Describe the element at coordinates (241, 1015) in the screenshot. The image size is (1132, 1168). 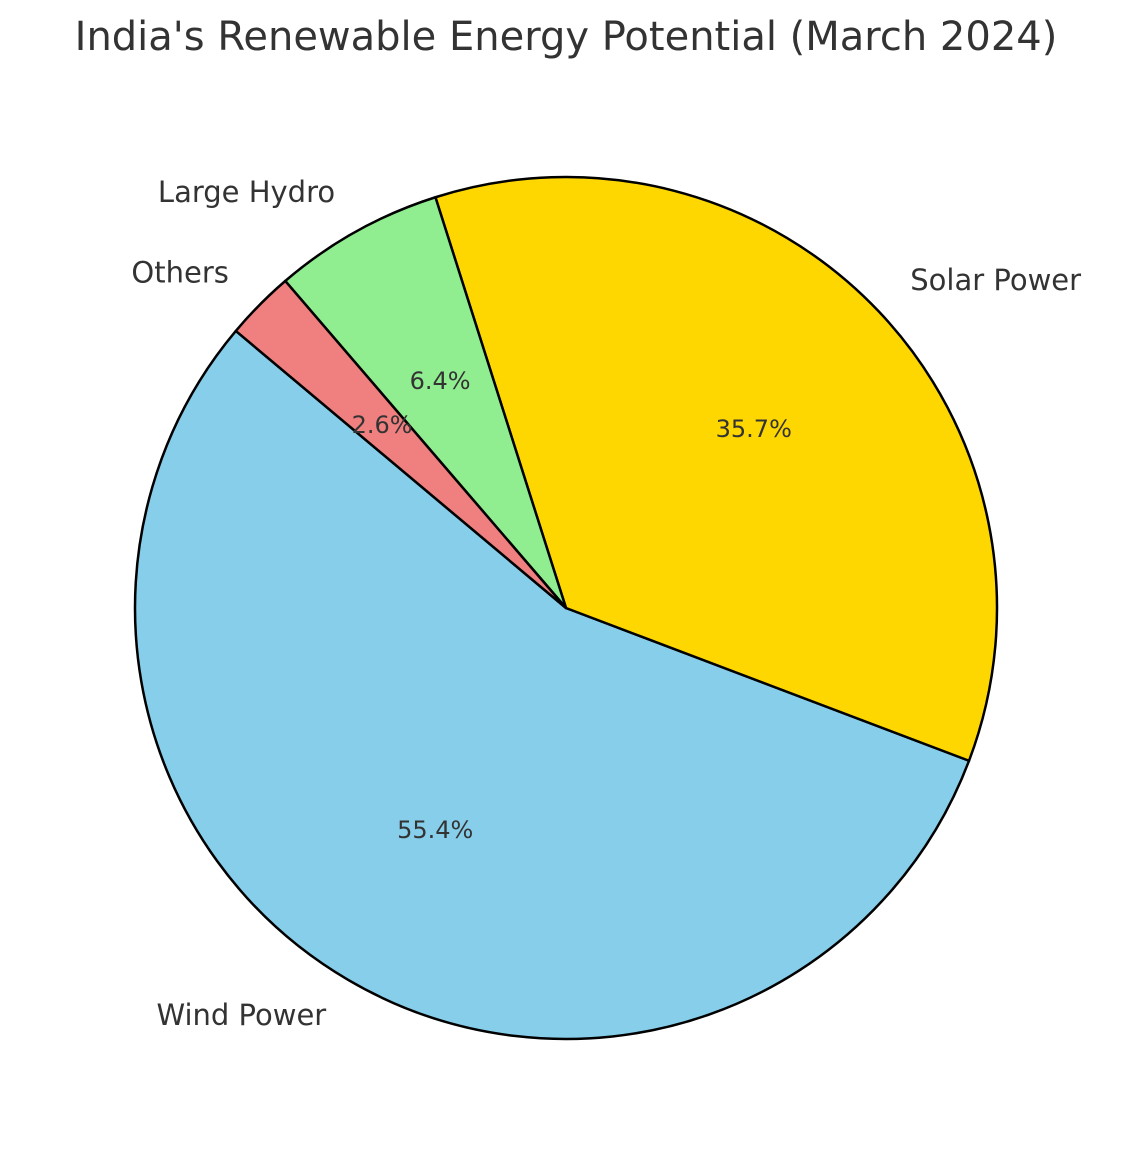
I see `label-wind-power: Wind Power` at that location.